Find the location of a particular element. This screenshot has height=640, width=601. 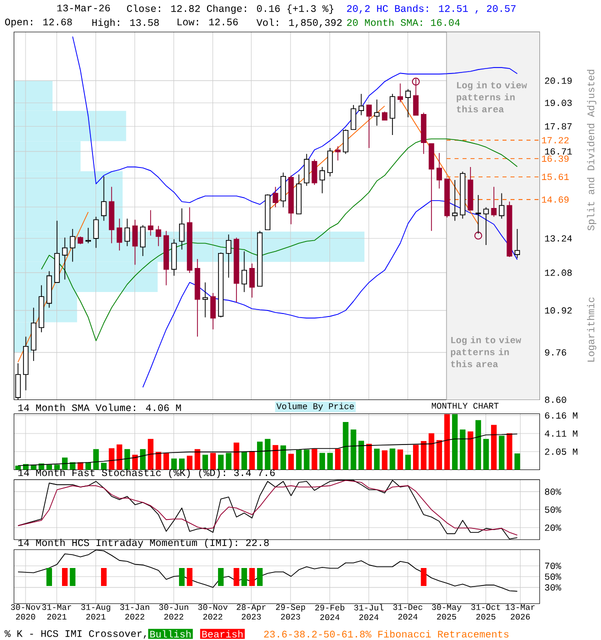

annotation: Log in to view patterns in this area is located at coordinates (486, 352).